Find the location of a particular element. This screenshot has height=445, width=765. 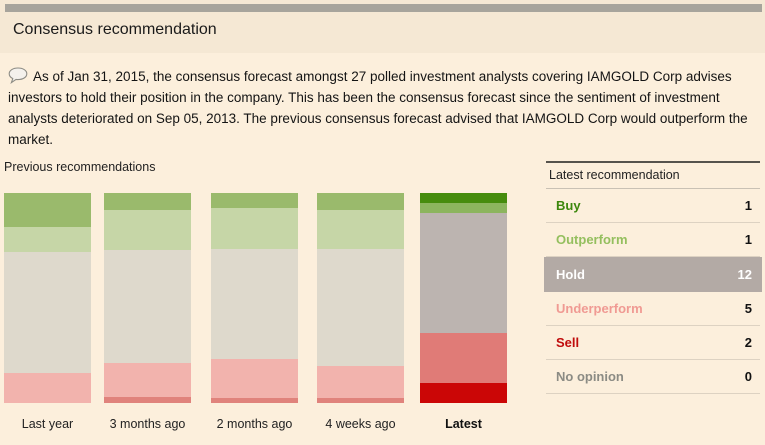

row-value: 0 is located at coordinates (748, 376).